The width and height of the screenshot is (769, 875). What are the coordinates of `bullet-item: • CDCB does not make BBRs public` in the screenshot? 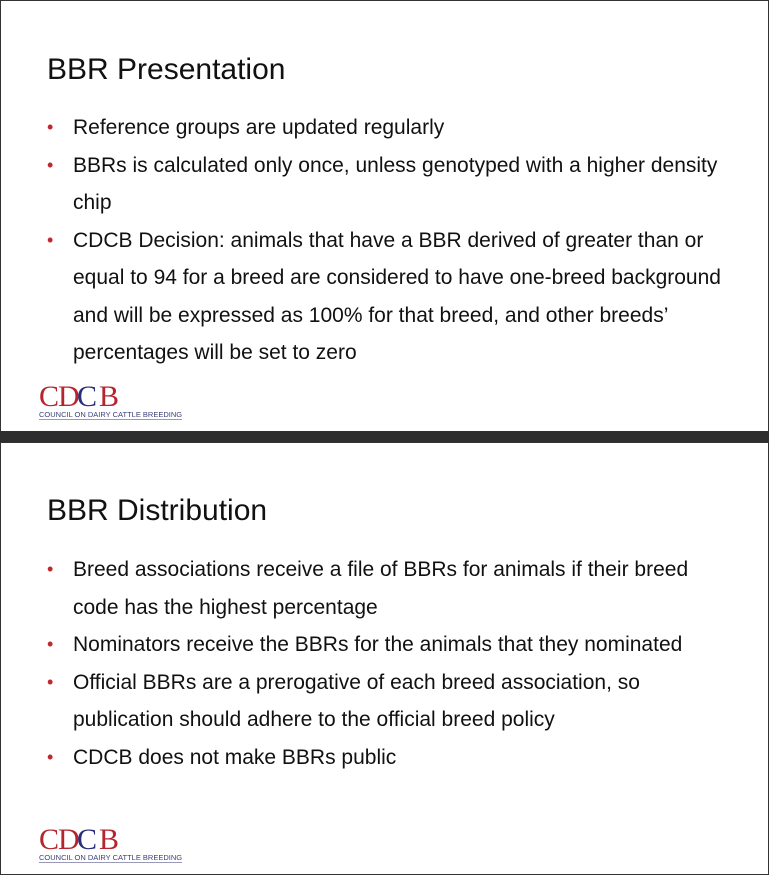 It's located at (392, 758).